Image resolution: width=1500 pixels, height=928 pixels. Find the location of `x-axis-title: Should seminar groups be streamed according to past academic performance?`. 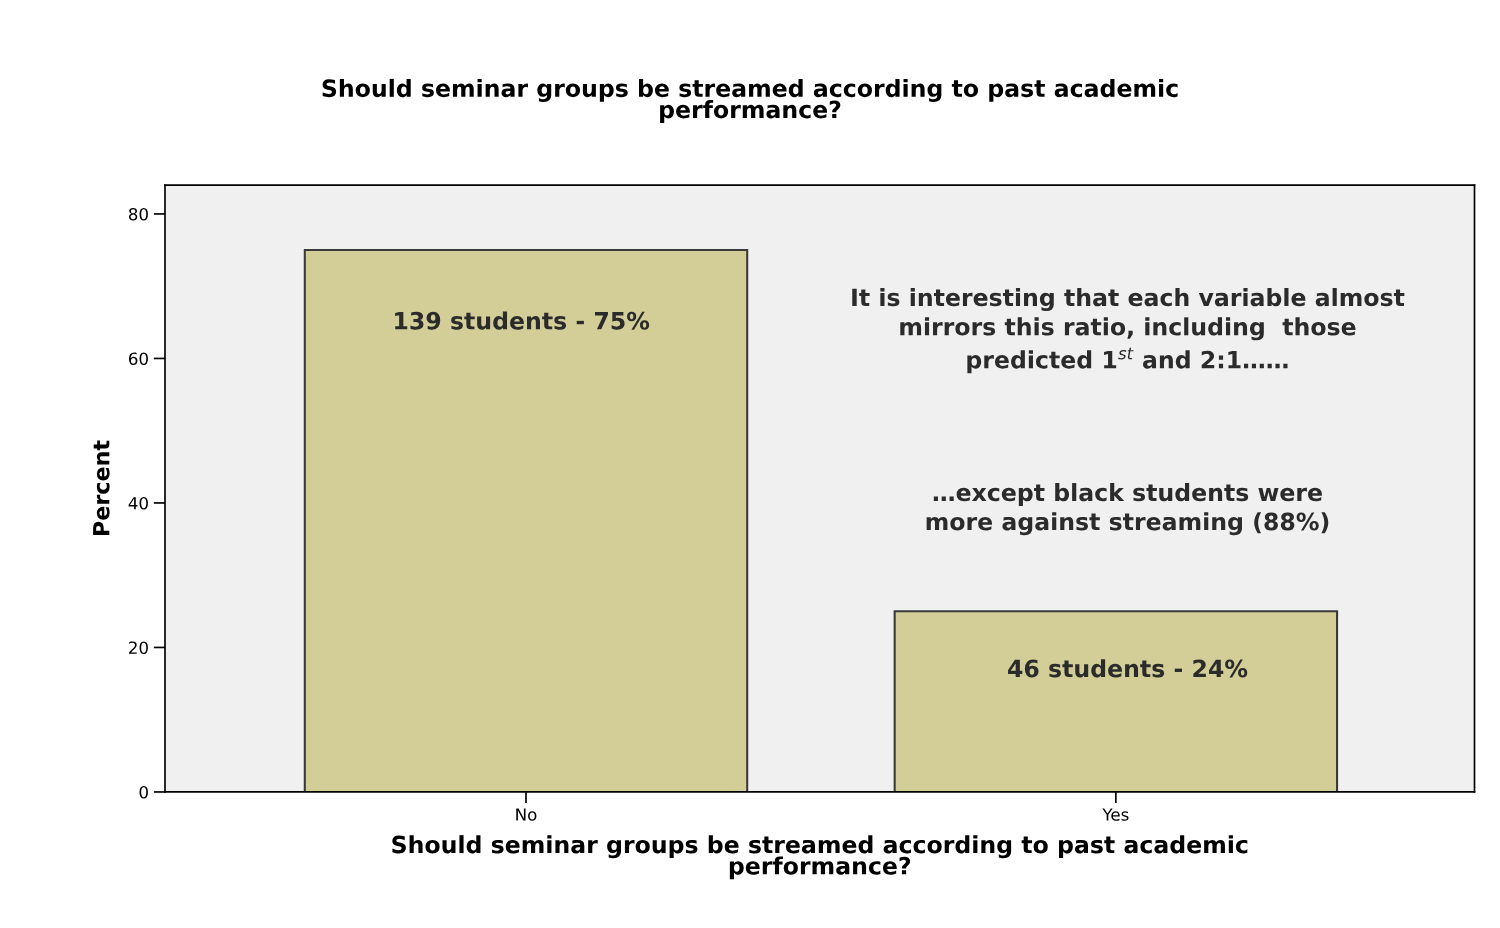

x-axis-title: Should seminar groups be streamed according to past academic performance? is located at coordinates (820, 857).